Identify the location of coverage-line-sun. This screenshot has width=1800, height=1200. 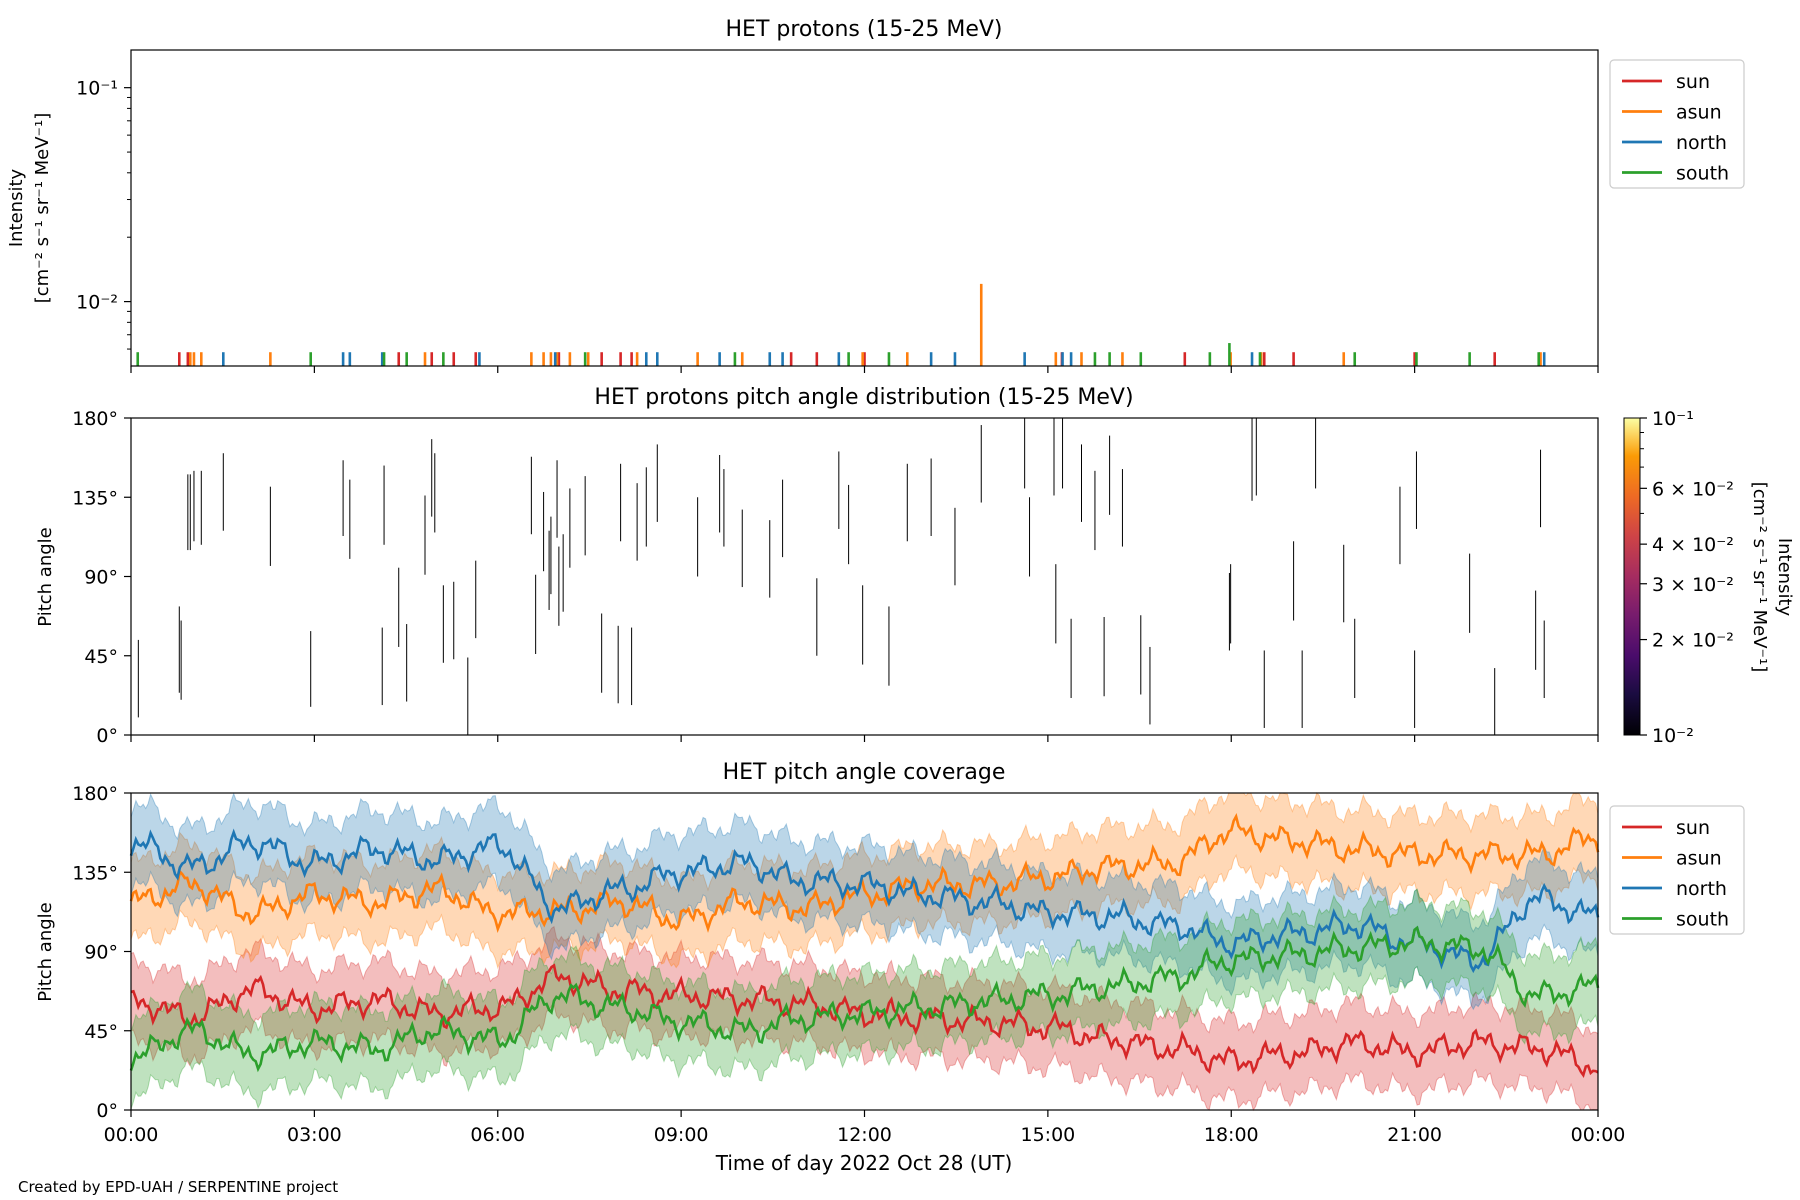
(864, 1021).